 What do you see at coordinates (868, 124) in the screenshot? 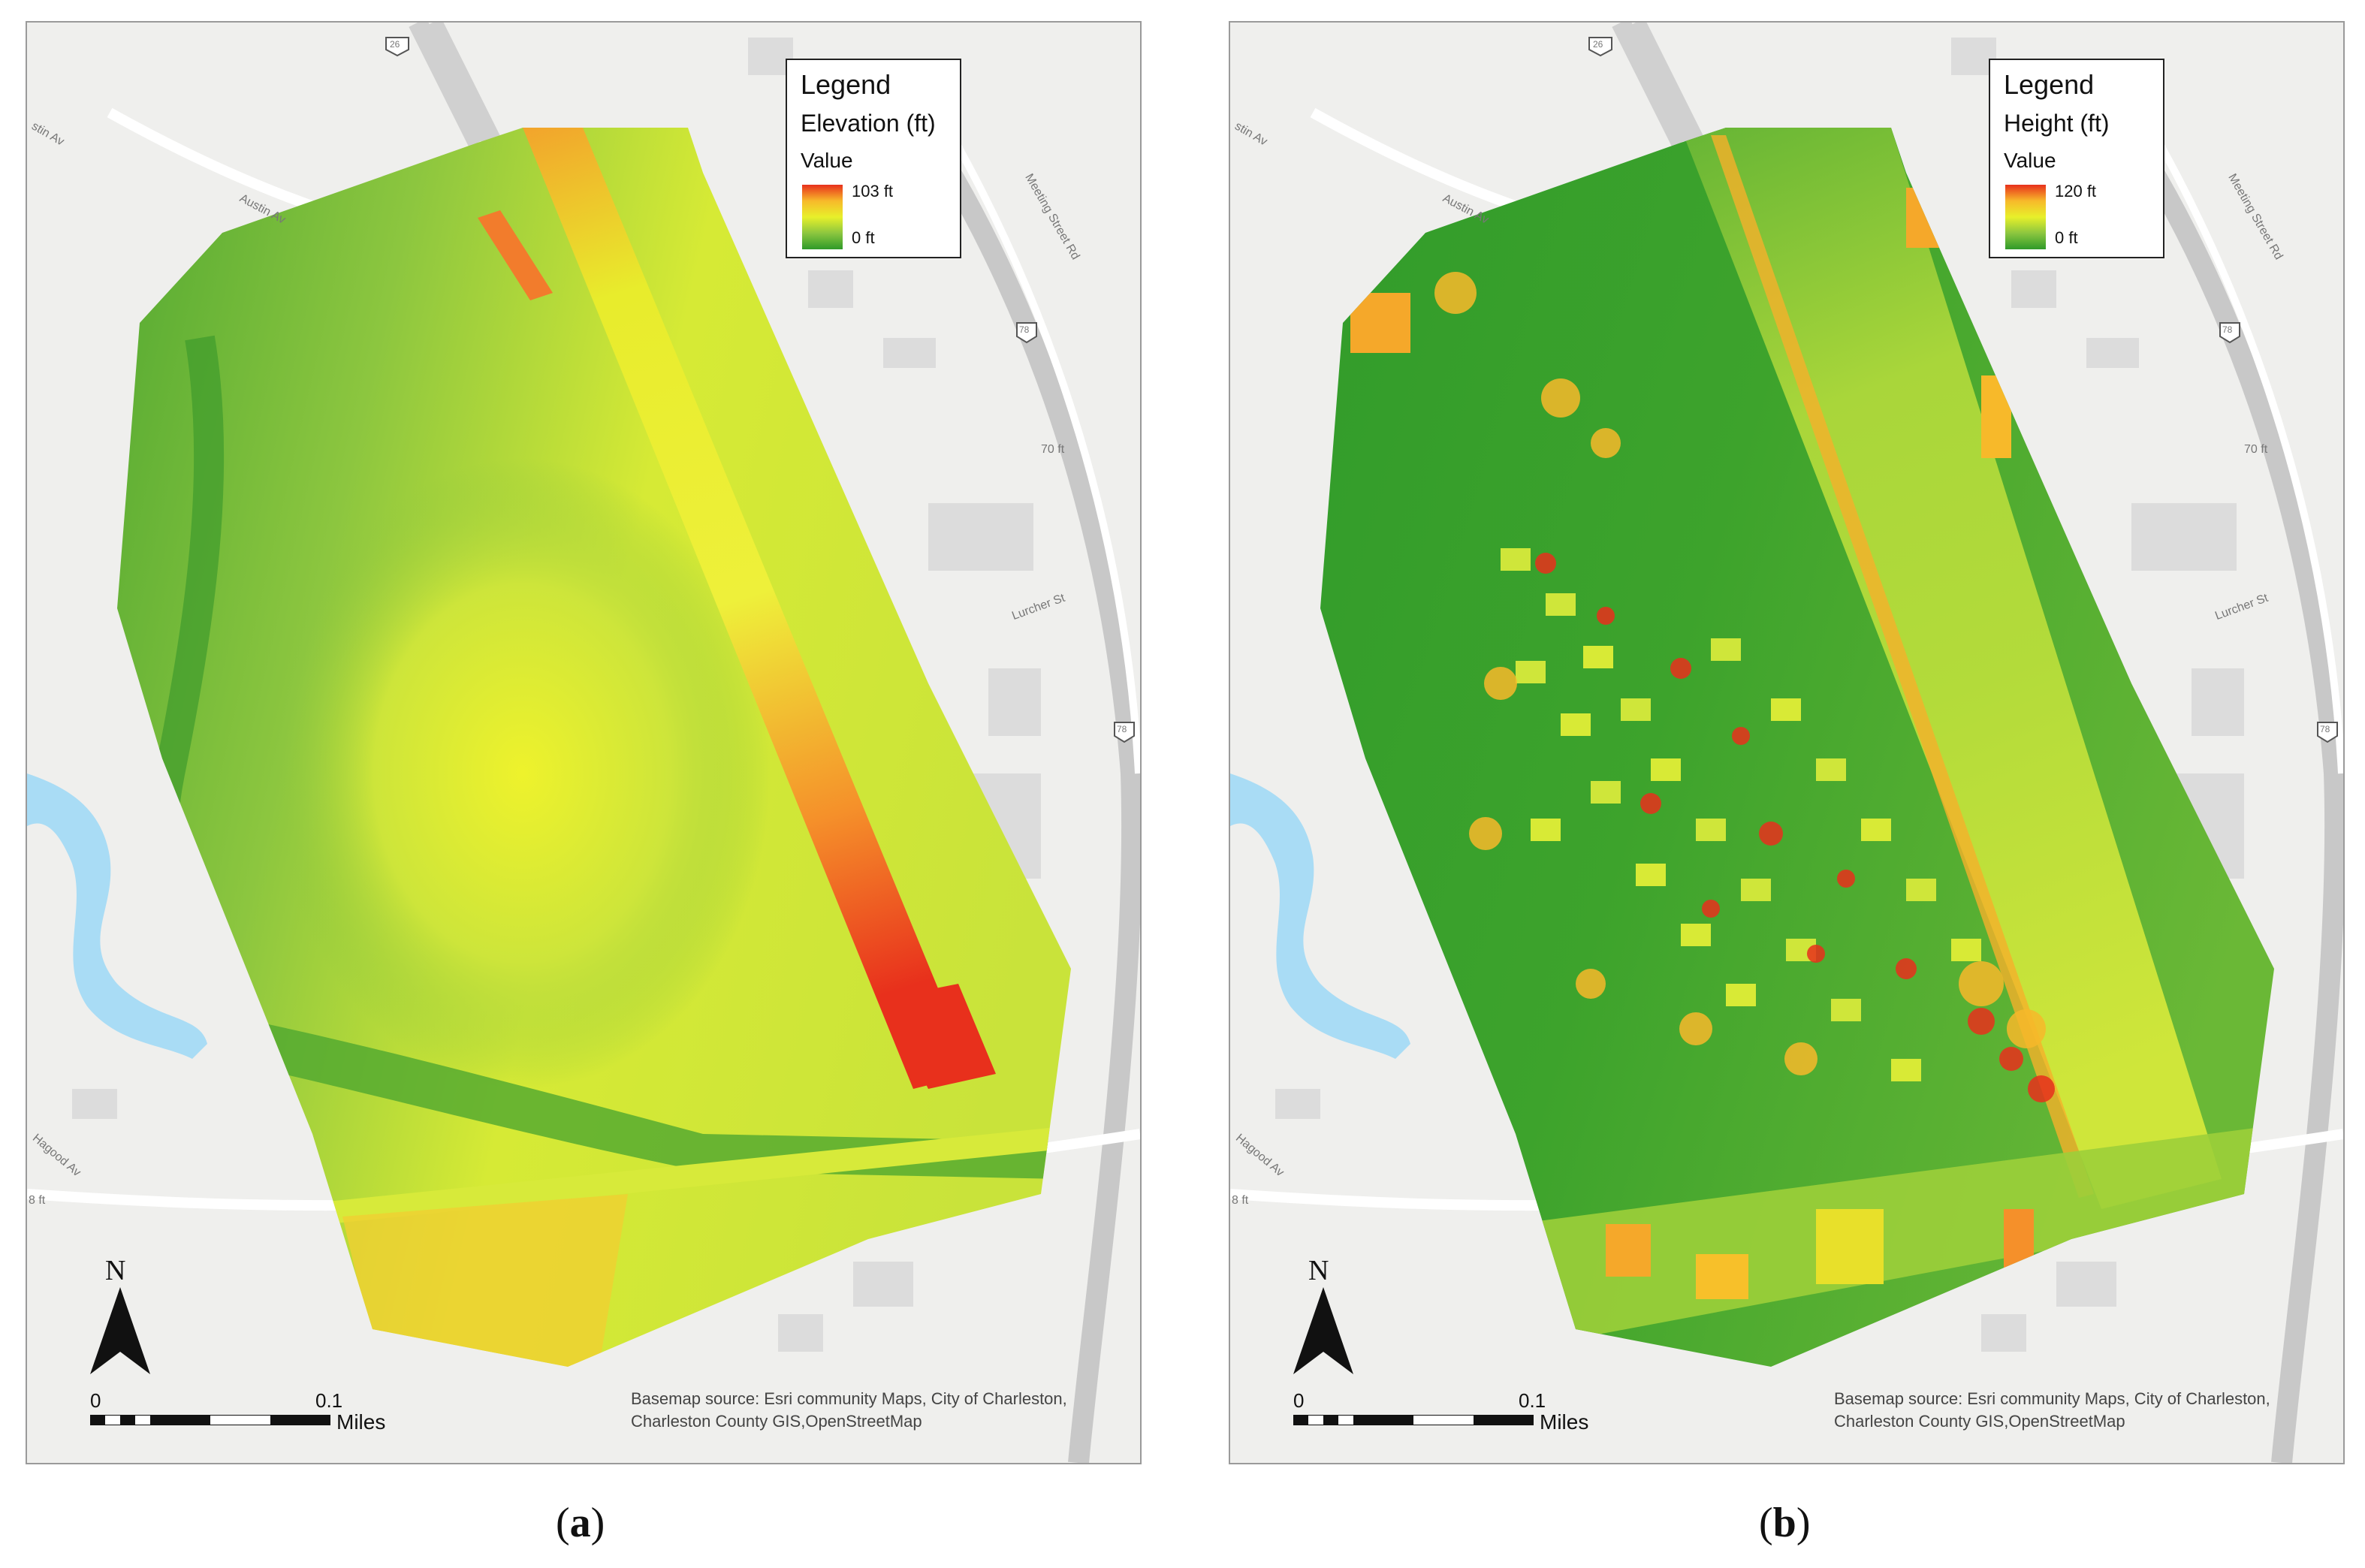
I see `legend-field: Elevation (ft)` at bounding box center [868, 124].